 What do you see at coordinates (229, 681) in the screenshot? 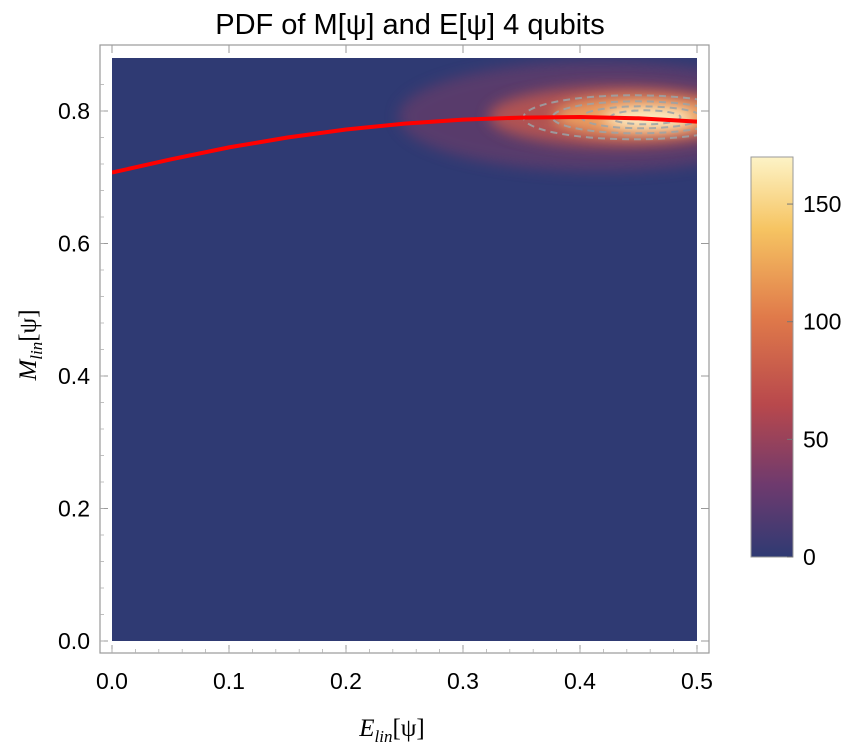
I see `x-tick-label: 0.1` at bounding box center [229, 681].